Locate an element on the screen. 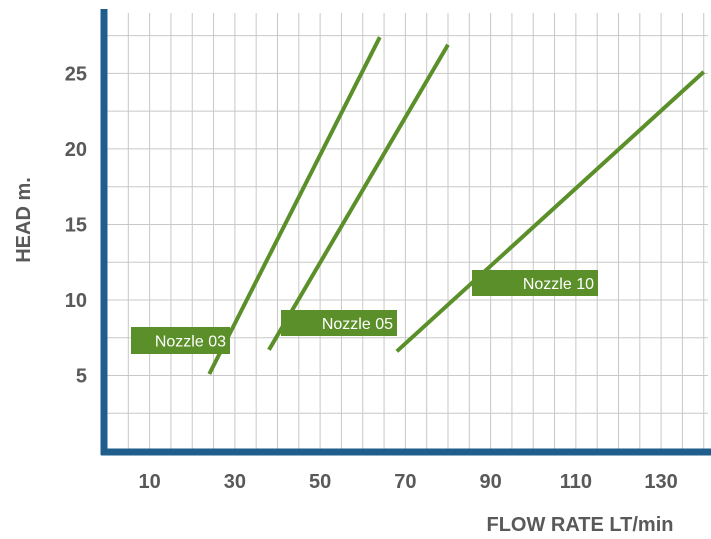 Image resolution: width=711 pixels, height=539 pixels. series-label-2: Nozzle 05 is located at coordinates (357, 324).